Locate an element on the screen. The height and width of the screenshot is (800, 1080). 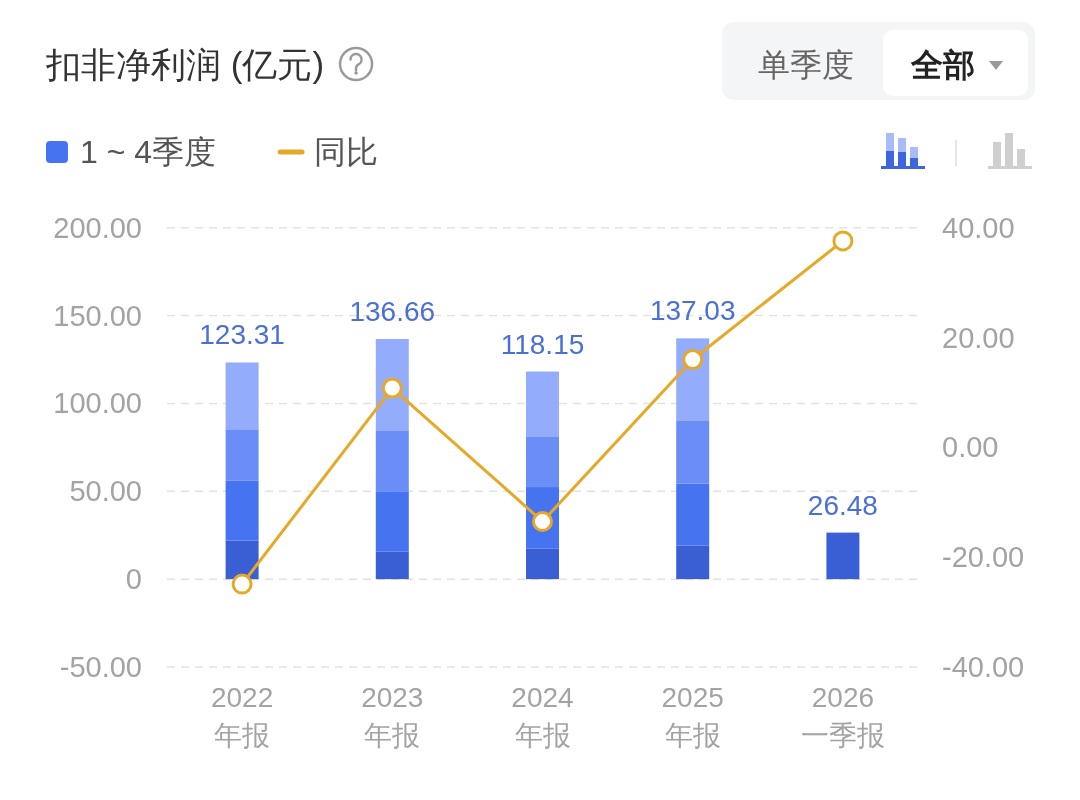
total-label: 137.03 is located at coordinates (692, 311).